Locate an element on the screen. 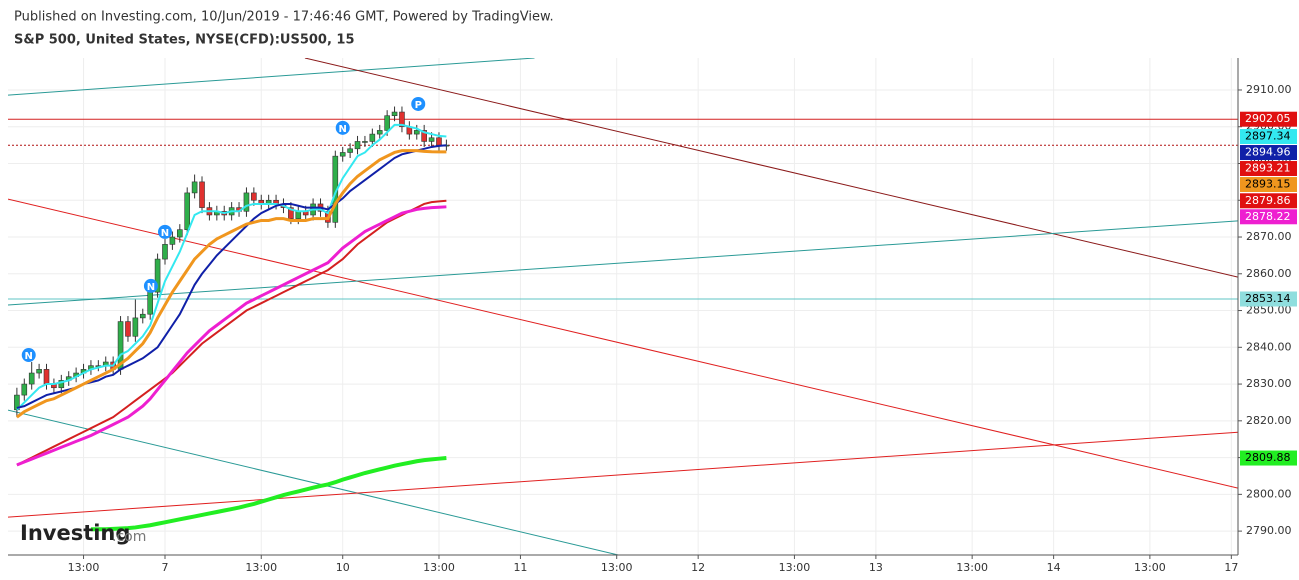  price-tag-label: 2893.15 is located at coordinates (1268, 184).